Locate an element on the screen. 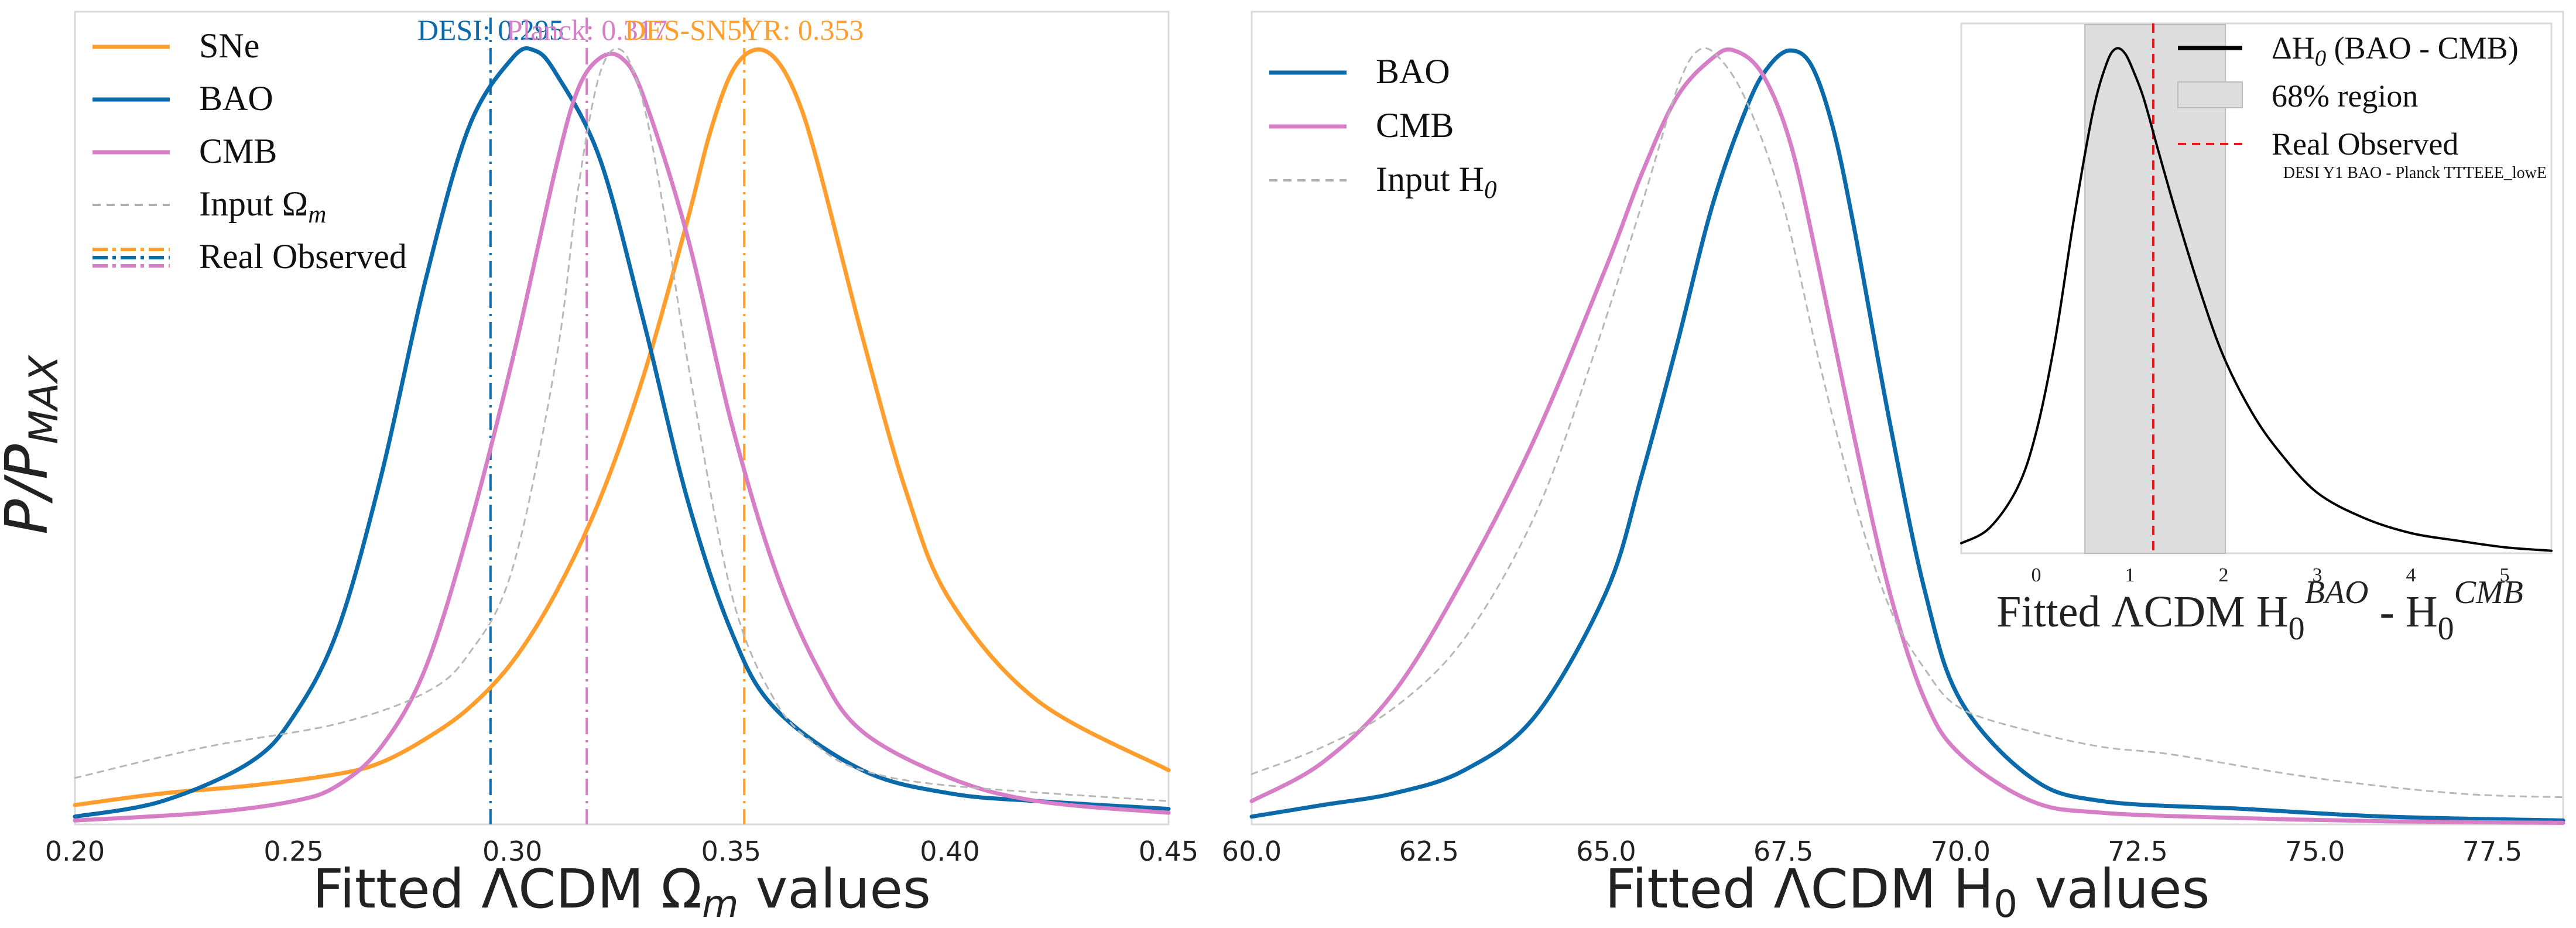 This screenshot has height=928, width=2576. h0-legend: BAO CMB Input H0 is located at coordinates (1383, 128).